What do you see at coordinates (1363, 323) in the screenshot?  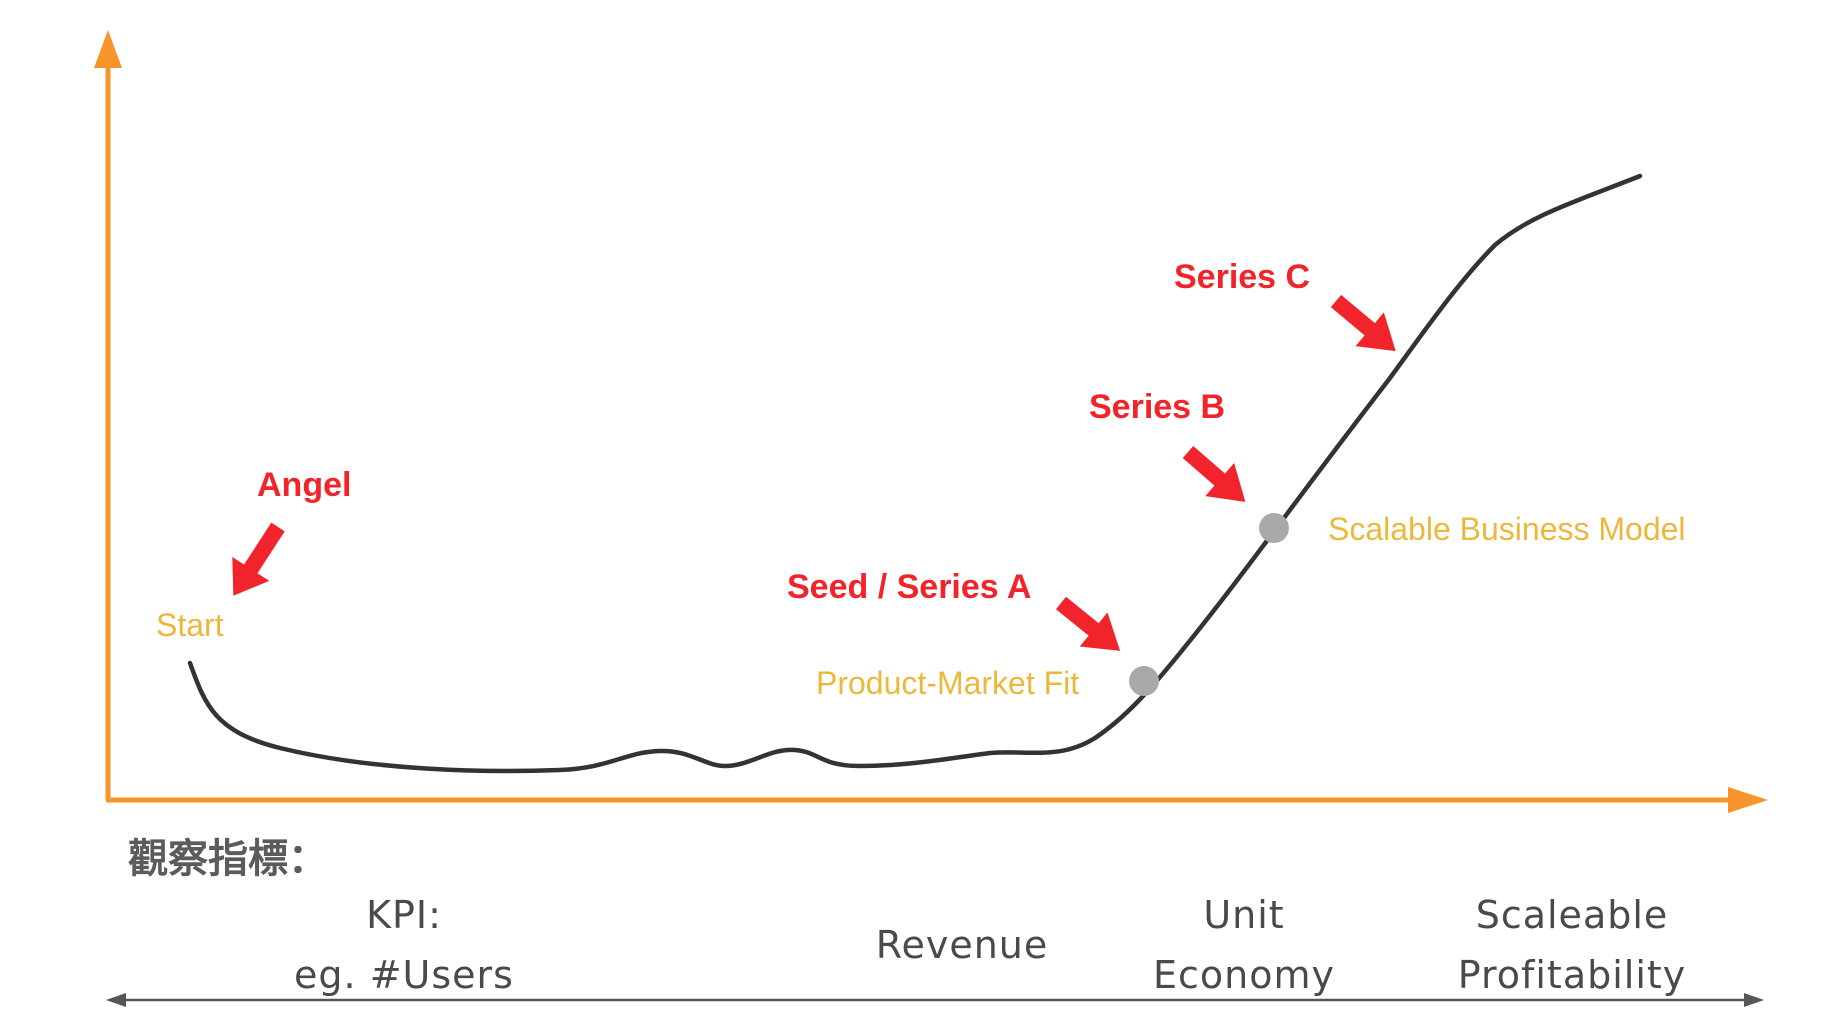 I see `series-c-arrow-icon` at bounding box center [1363, 323].